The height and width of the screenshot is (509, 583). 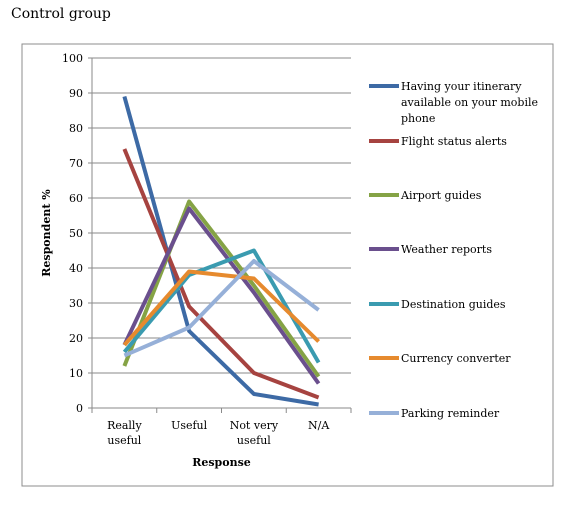 I want to click on legend-label: Parking reminder, so click(x=450, y=413).